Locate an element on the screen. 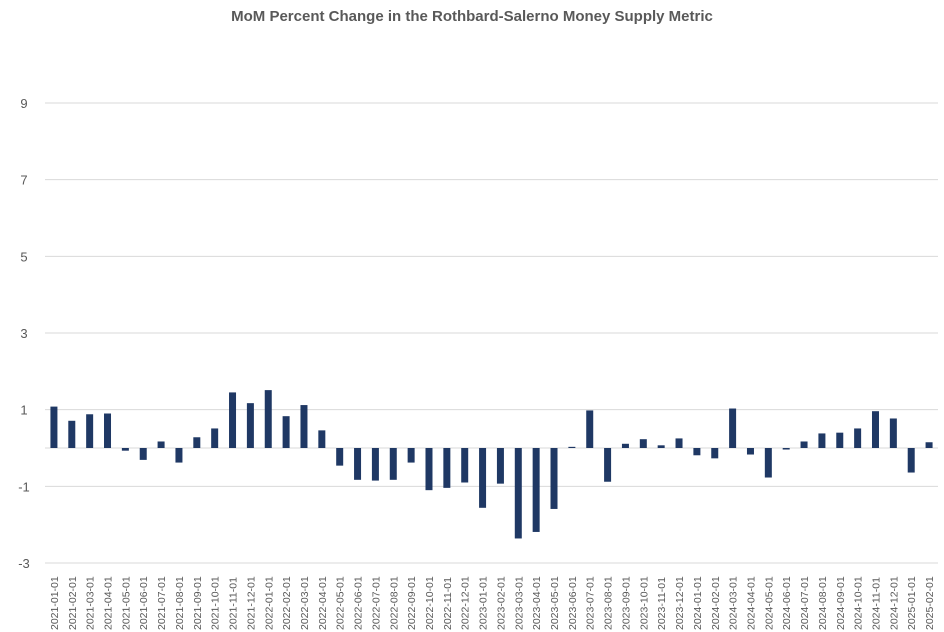 The height and width of the screenshot is (632, 944). x-tick-label: 2023-09-01 is located at coordinates (626, 603).